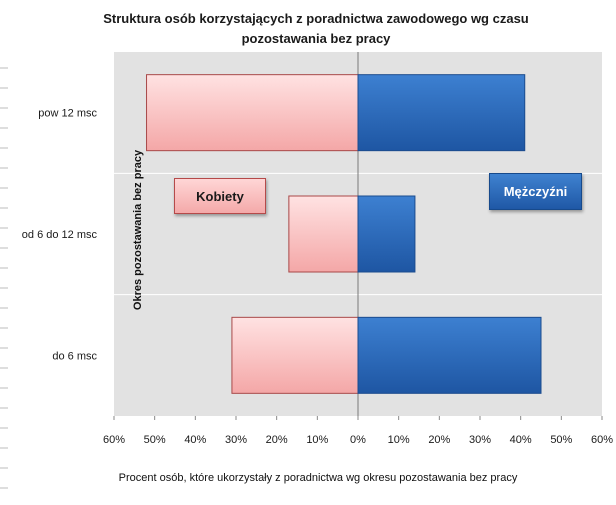 Image resolution: width=616 pixels, height=505 pixels. I want to click on left-rule-svg, so click(4, 278).